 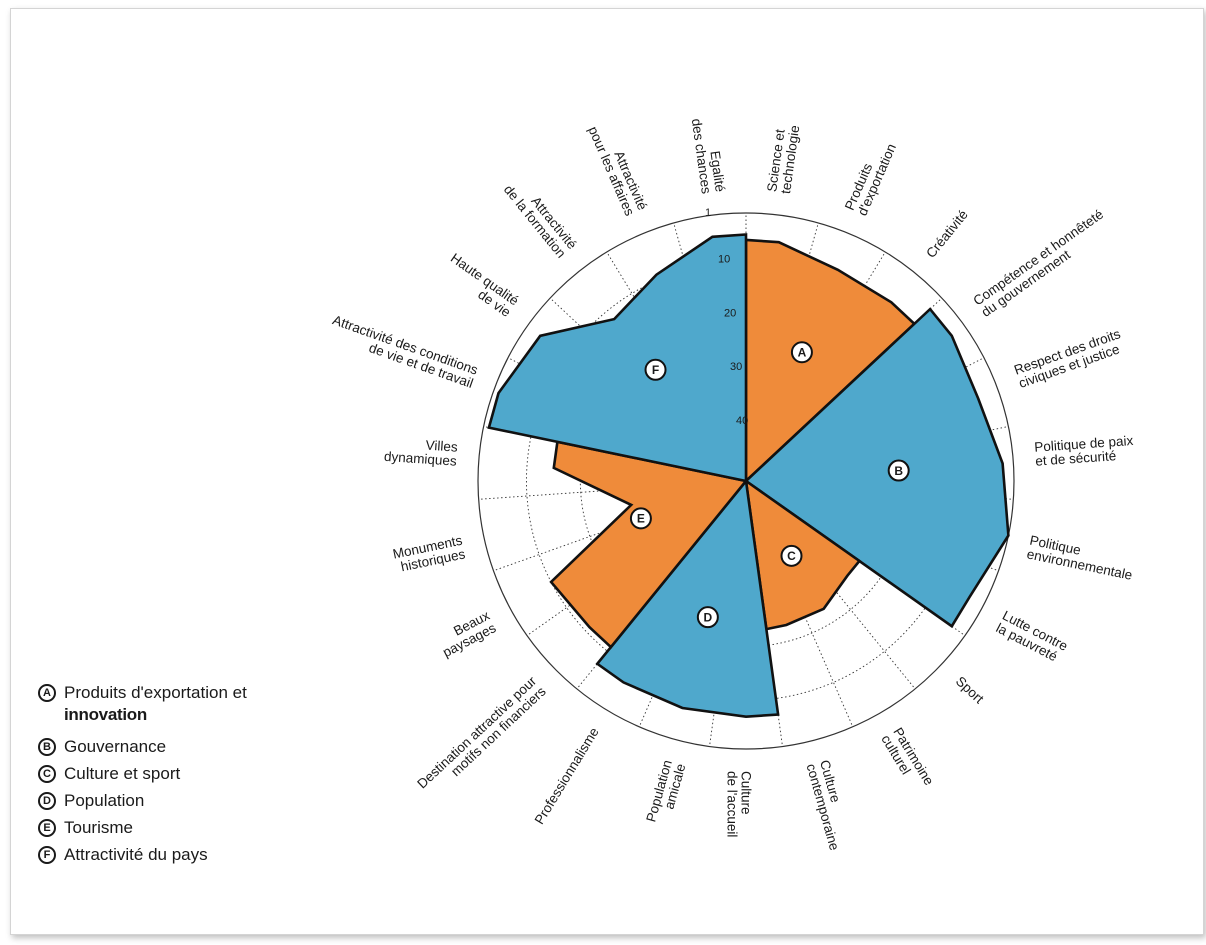 What do you see at coordinates (441, 446) in the screenshot?
I see `axis-label-line: Villes` at bounding box center [441, 446].